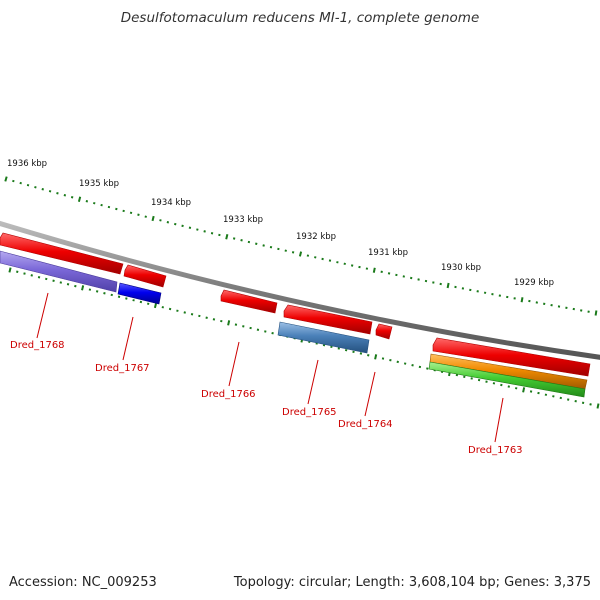 This screenshot has width=600, height=600. I want to click on gene-label-dred-1766: Dred_1766, so click(228, 394).